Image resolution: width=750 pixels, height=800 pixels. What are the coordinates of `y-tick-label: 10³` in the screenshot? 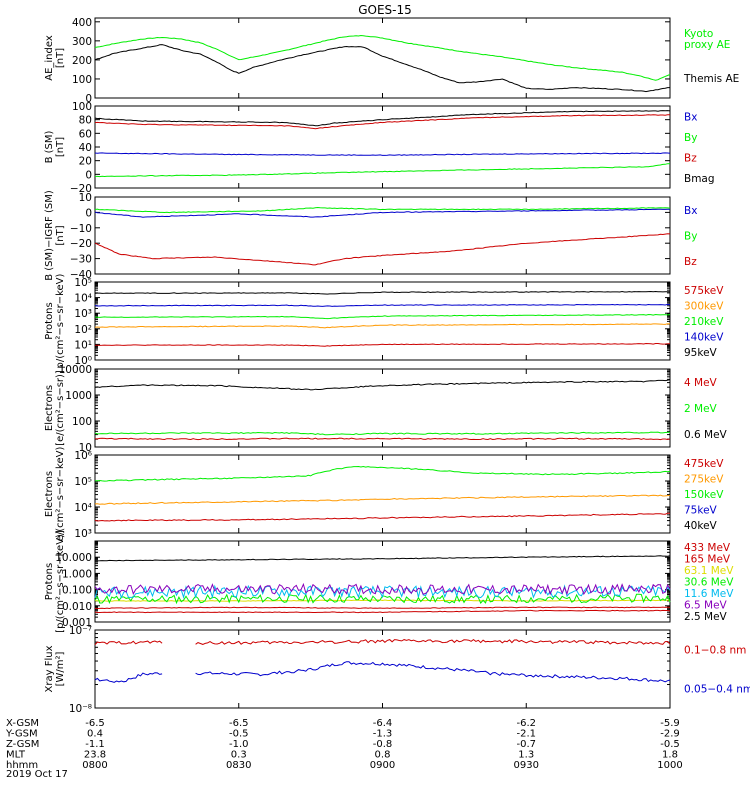 It's located at (83, 534).